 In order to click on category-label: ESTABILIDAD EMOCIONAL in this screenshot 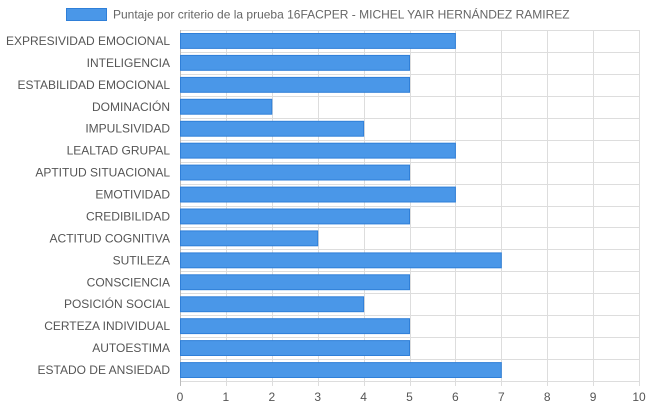, I will do `click(94, 85)`.